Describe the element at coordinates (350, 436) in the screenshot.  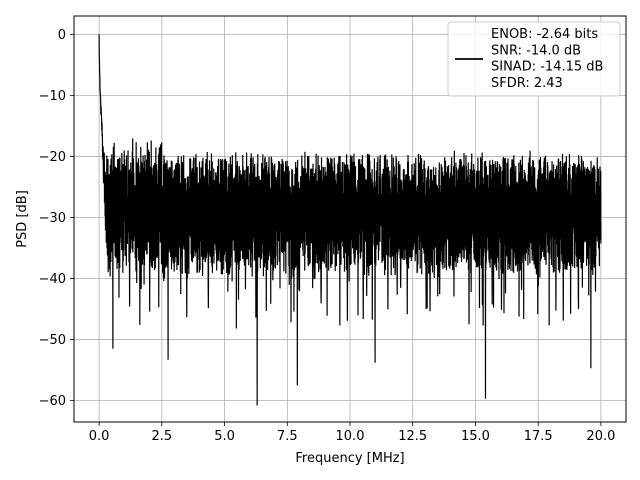
I see `x-tick-label: 10.0` at that location.